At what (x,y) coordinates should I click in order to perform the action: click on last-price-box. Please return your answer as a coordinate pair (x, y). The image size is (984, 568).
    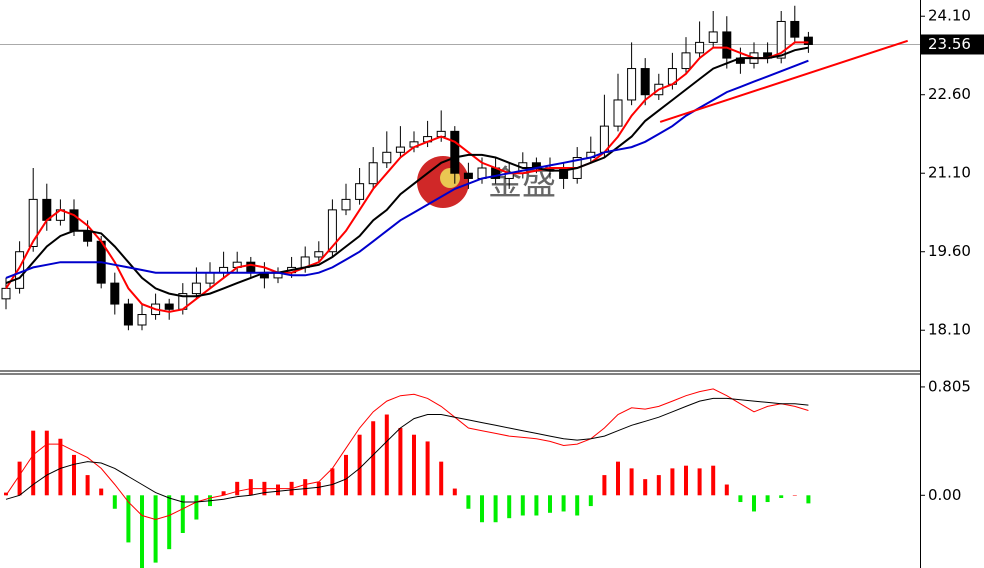
    Looking at the image, I should click on (952, 44).